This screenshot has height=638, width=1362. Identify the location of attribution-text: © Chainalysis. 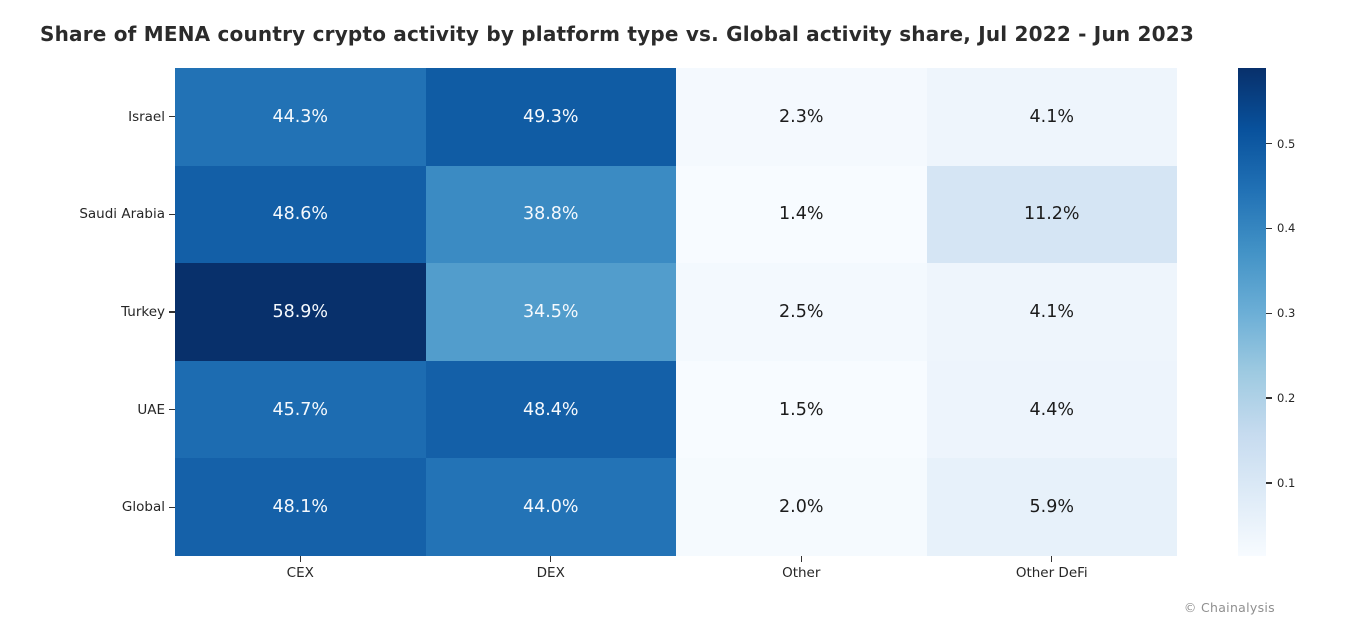
(1229, 607).